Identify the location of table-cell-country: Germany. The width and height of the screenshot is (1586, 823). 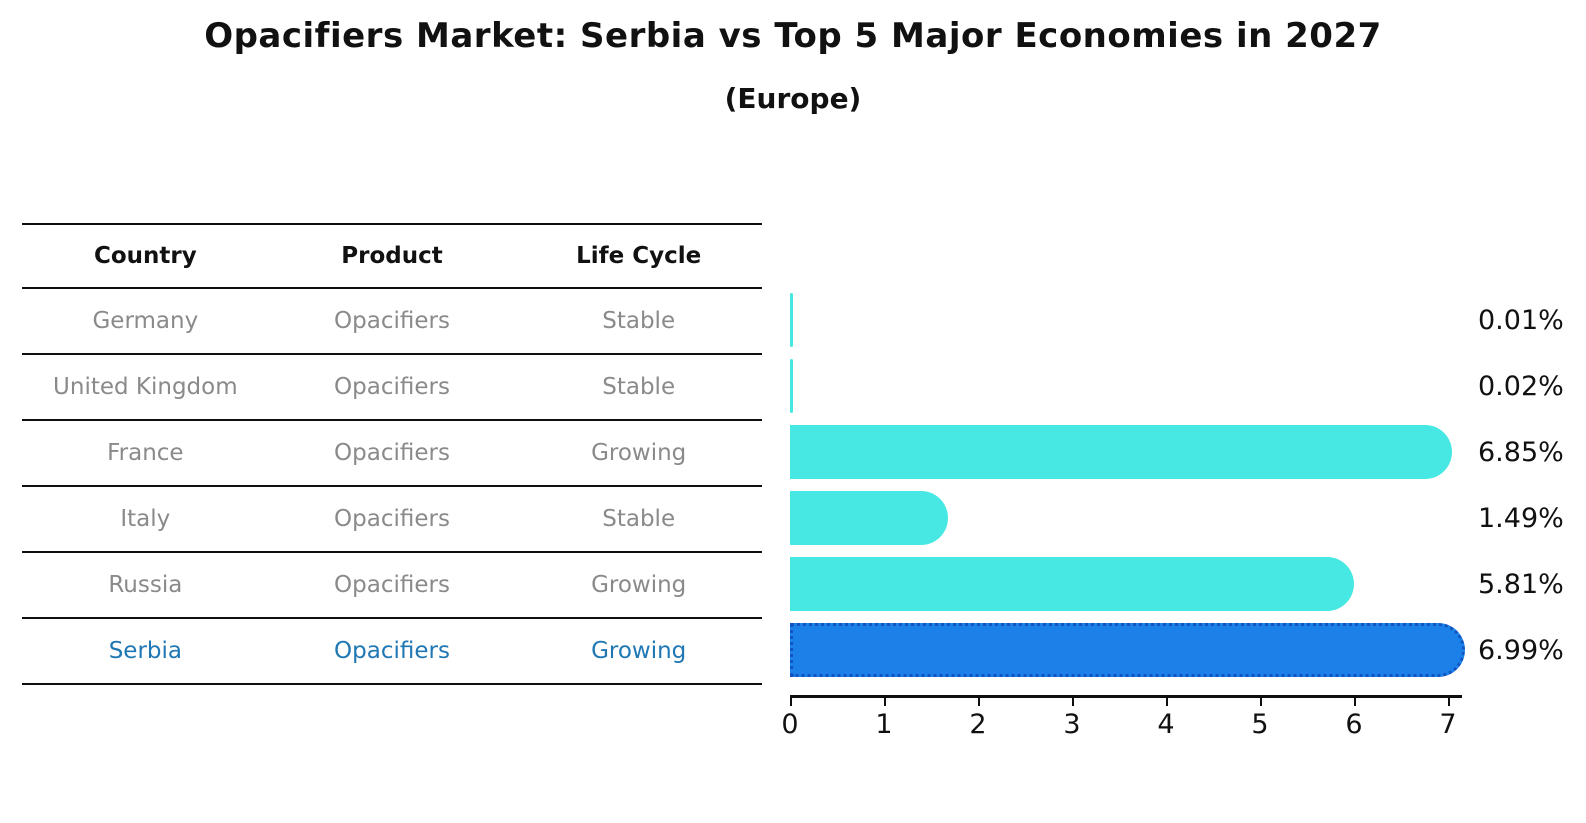
(145, 321).